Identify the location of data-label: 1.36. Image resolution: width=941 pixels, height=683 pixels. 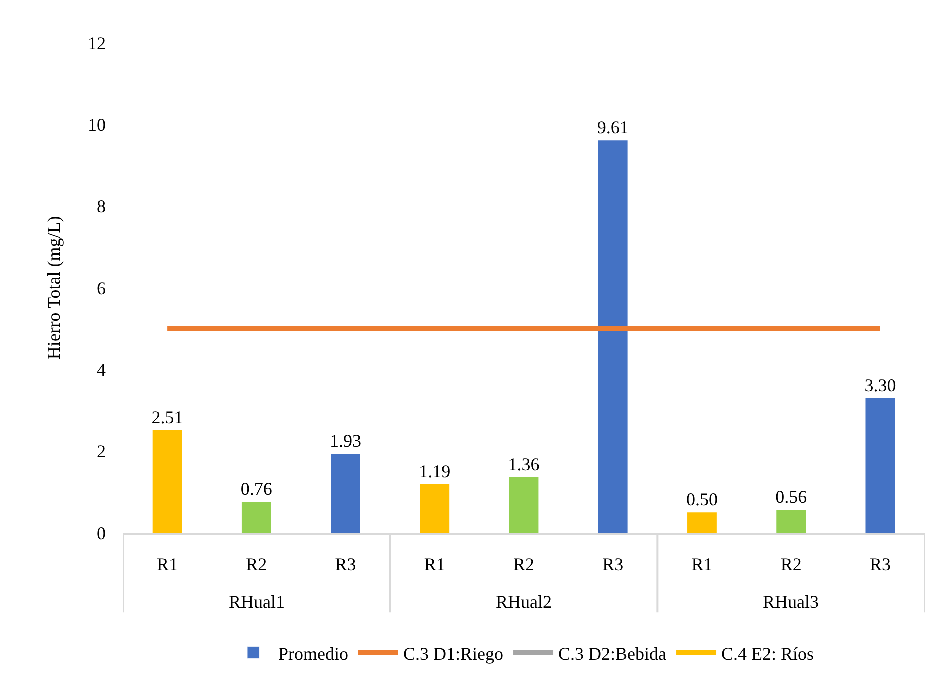
(524, 464).